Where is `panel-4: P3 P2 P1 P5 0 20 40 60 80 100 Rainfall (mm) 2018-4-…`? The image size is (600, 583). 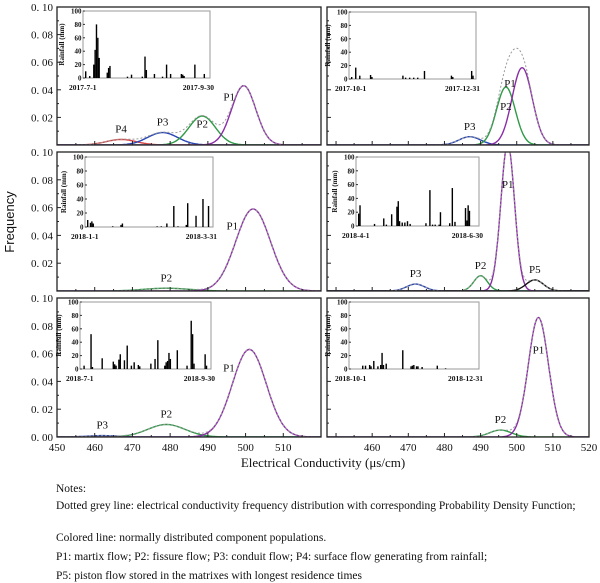
panel-4: P3 P2 P1 P5 0 20 40 60 80 100 Rainfall (mm) 2018-4-… is located at coordinates (458, 221).